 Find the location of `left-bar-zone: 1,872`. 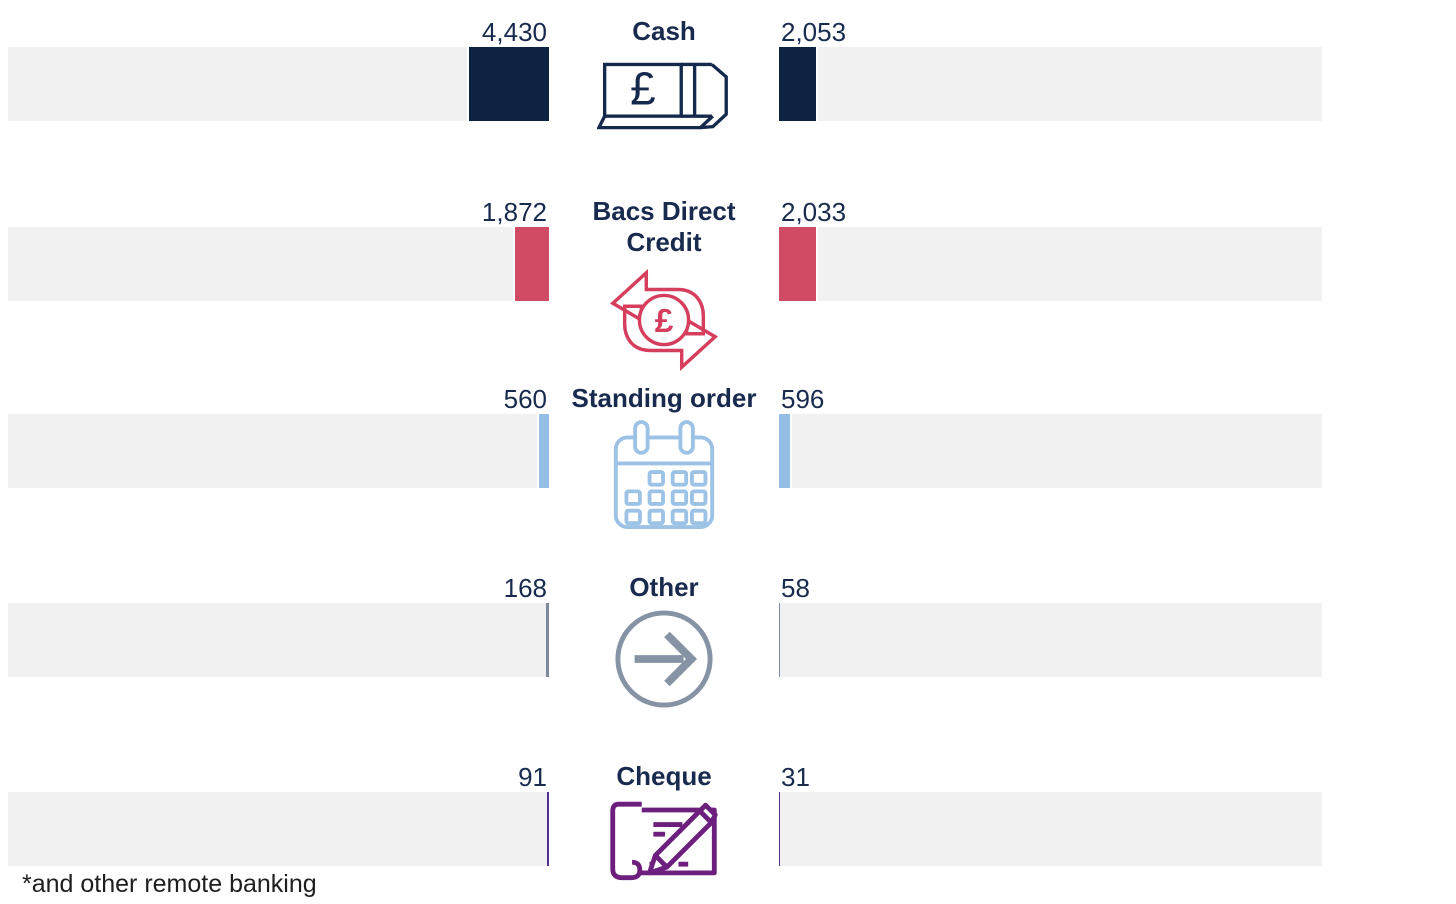

left-bar-zone: 1,872 is located at coordinates (278, 247).